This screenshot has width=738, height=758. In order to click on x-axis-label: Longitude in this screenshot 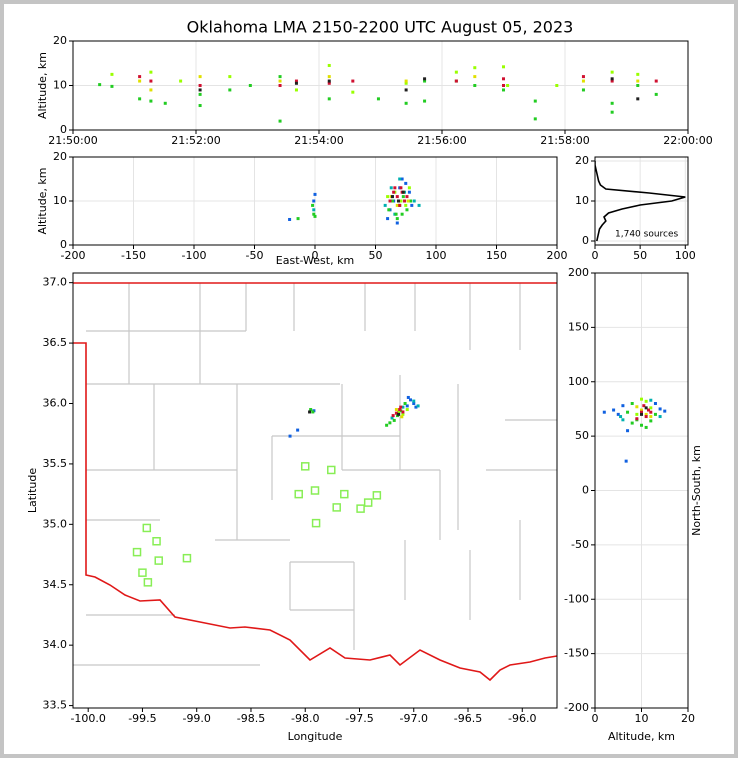, I will do `click(315, 736)`.